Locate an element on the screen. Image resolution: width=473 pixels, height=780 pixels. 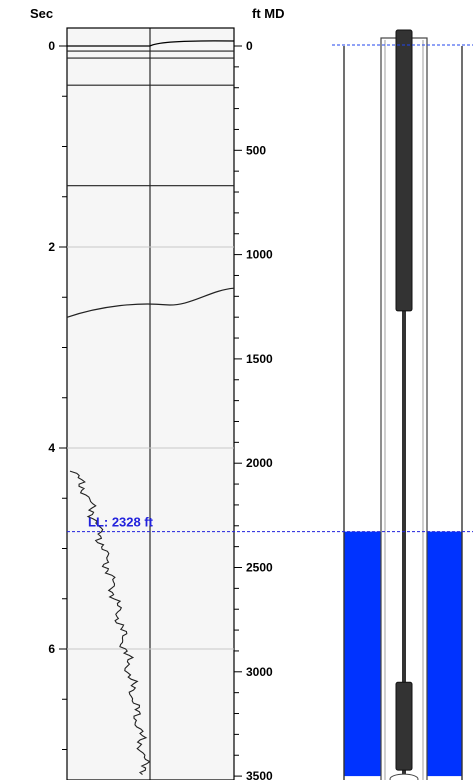
echo-trace is located at coordinates (110, 623).